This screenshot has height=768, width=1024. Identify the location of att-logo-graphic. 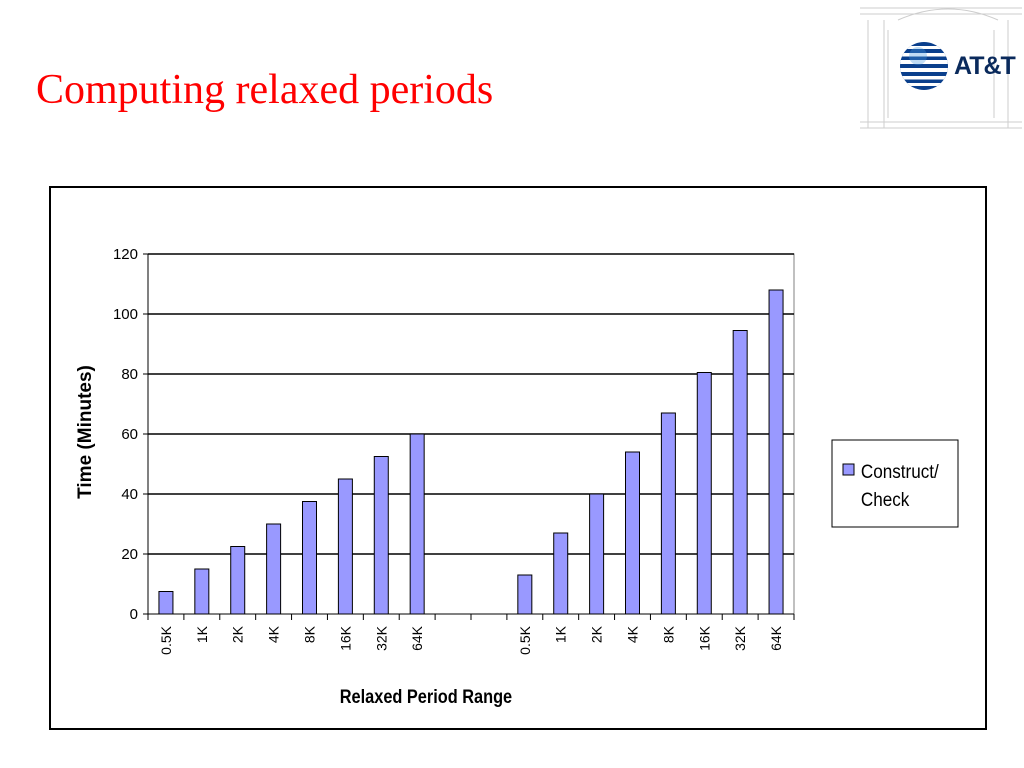
(941, 68).